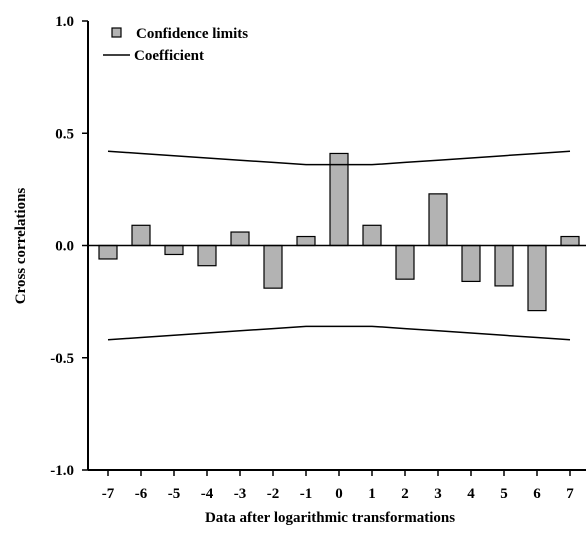  What do you see at coordinates (64, 247) in the screenshot?
I see `y-tick-label: 0.0` at bounding box center [64, 247].